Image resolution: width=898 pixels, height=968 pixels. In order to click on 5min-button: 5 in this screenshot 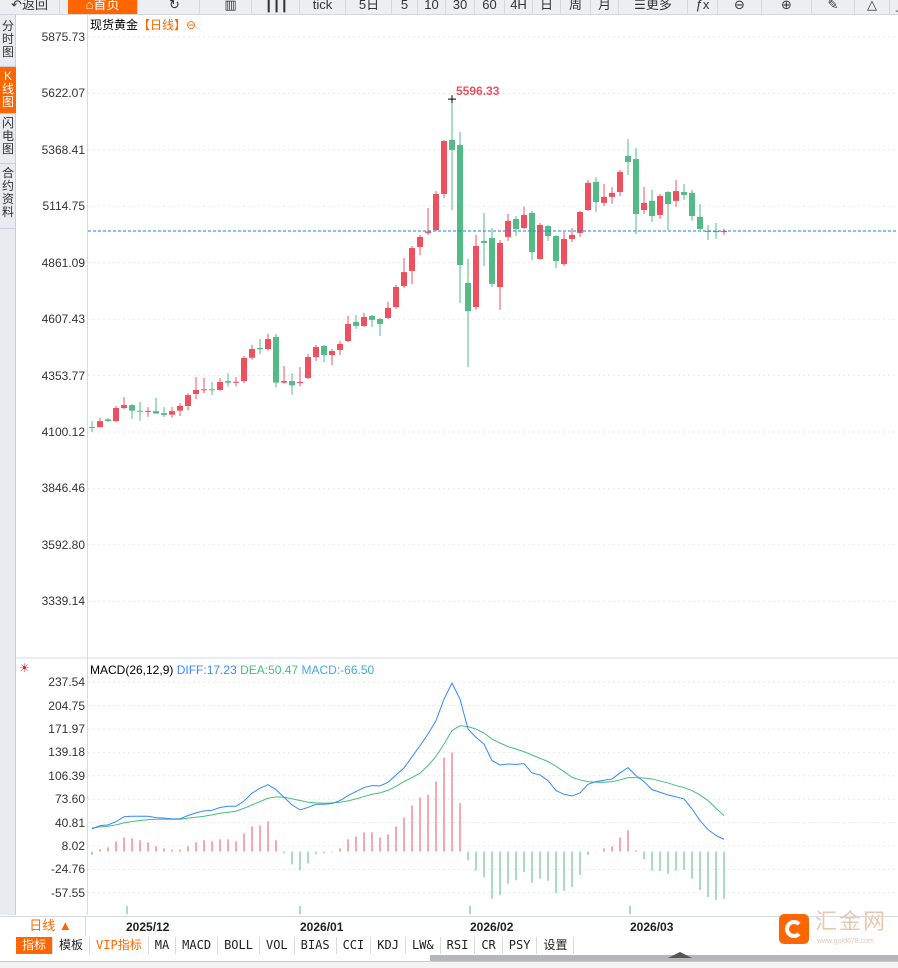, I will do `click(405, 7)`.